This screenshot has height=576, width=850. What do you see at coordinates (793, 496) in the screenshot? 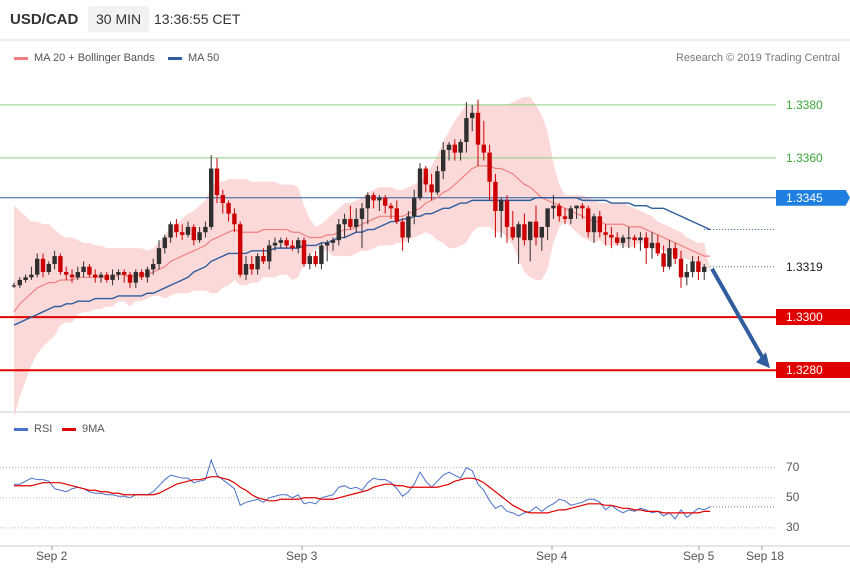
I see `rsi-tick-label: 50` at bounding box center [793, 496].